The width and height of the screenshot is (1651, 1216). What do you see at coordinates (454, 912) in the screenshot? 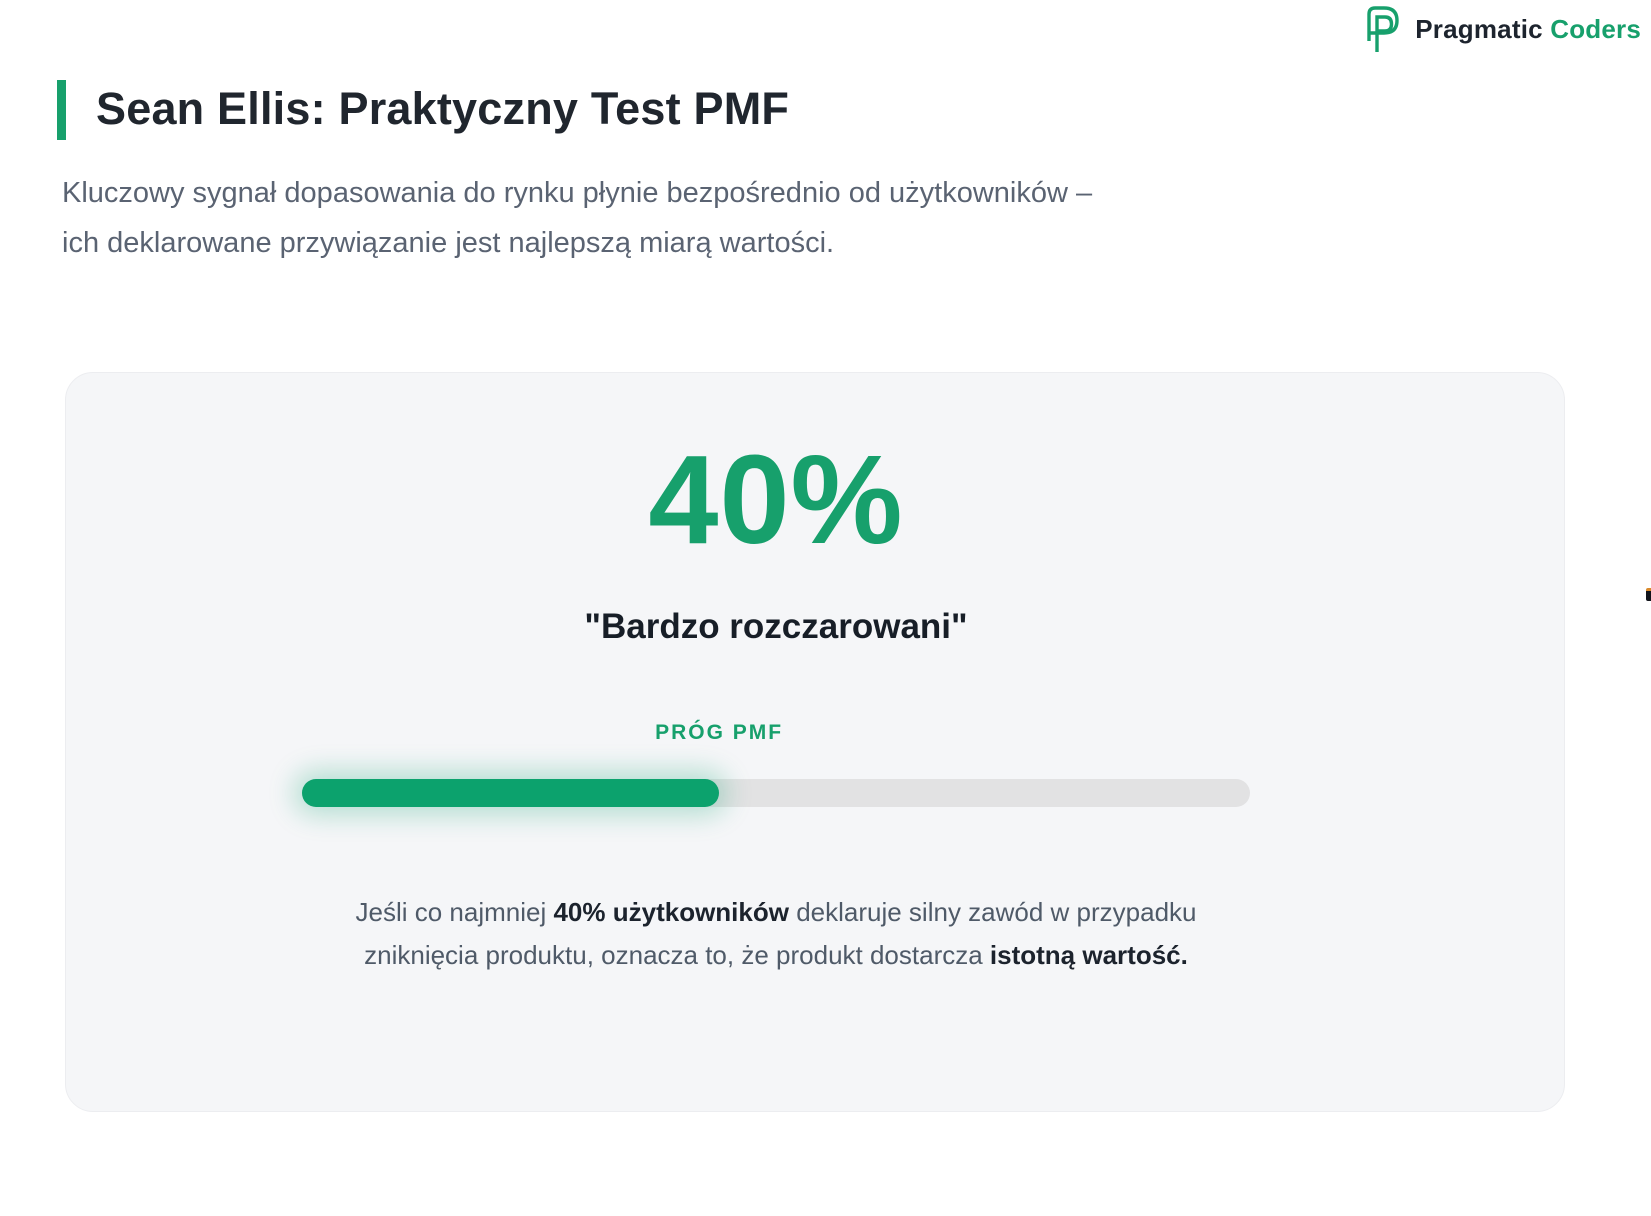
I see `desc-part-1: Jeśli co najmniej` at bounding box center [454, 912].